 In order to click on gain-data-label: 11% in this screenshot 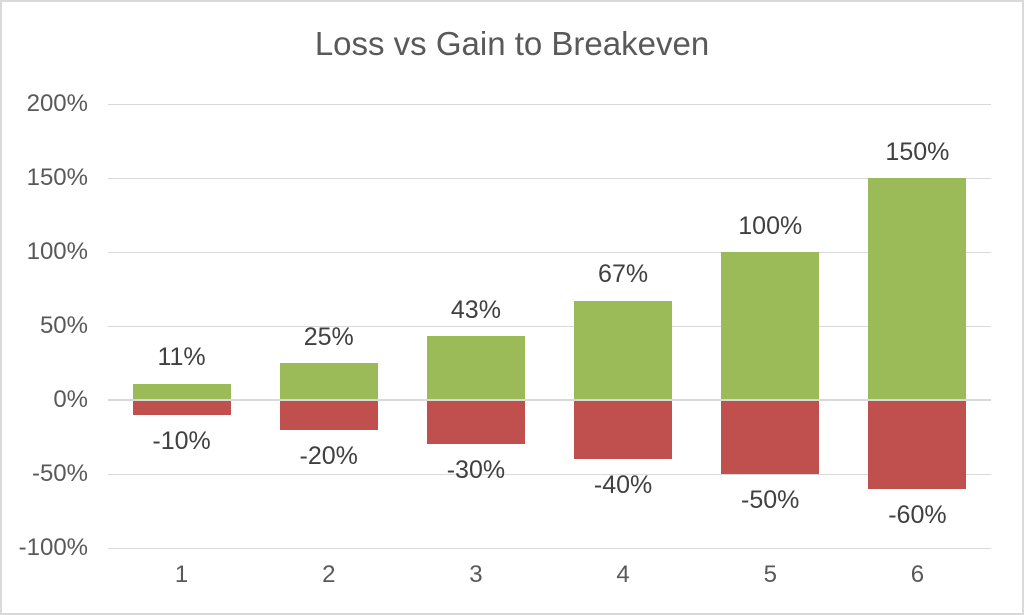, I will do `click(181, 357)`.